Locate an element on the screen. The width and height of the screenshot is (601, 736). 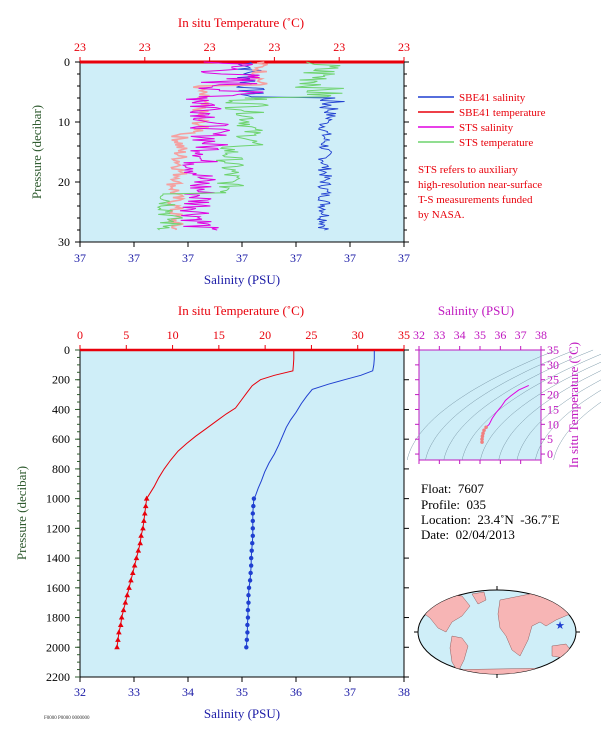
profile-number: Profile: 035 is located at coordinates (453, 504).